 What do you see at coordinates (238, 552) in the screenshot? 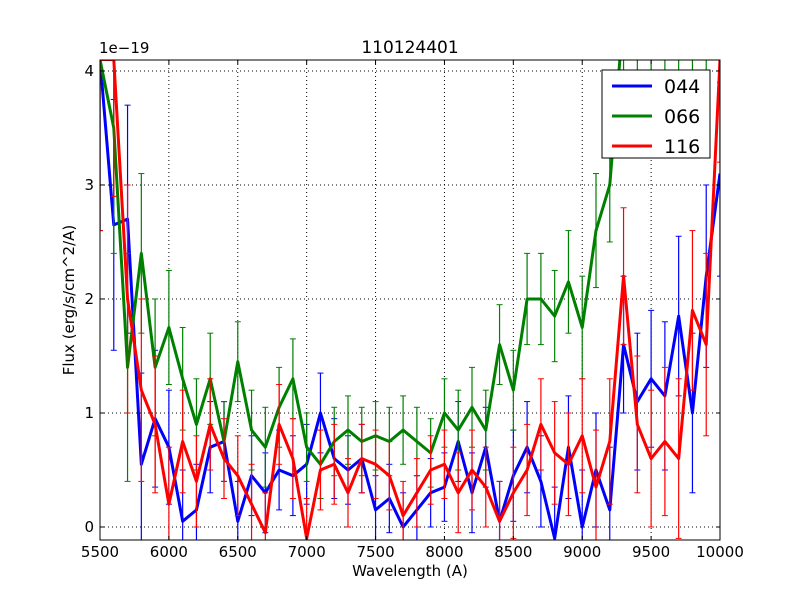
I see `x-tick-label: 6500` at bounding box center [238, 552].